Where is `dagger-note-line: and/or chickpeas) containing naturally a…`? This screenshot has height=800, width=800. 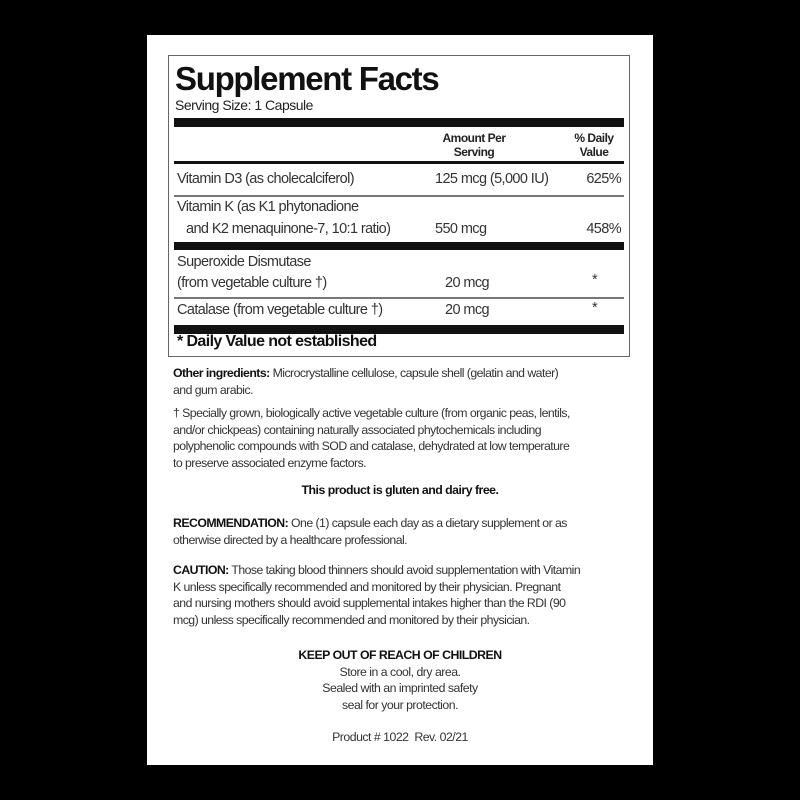
dagger-note-line: and/or chickpeas) containing naturally a… is located at coordinates (357, 429).